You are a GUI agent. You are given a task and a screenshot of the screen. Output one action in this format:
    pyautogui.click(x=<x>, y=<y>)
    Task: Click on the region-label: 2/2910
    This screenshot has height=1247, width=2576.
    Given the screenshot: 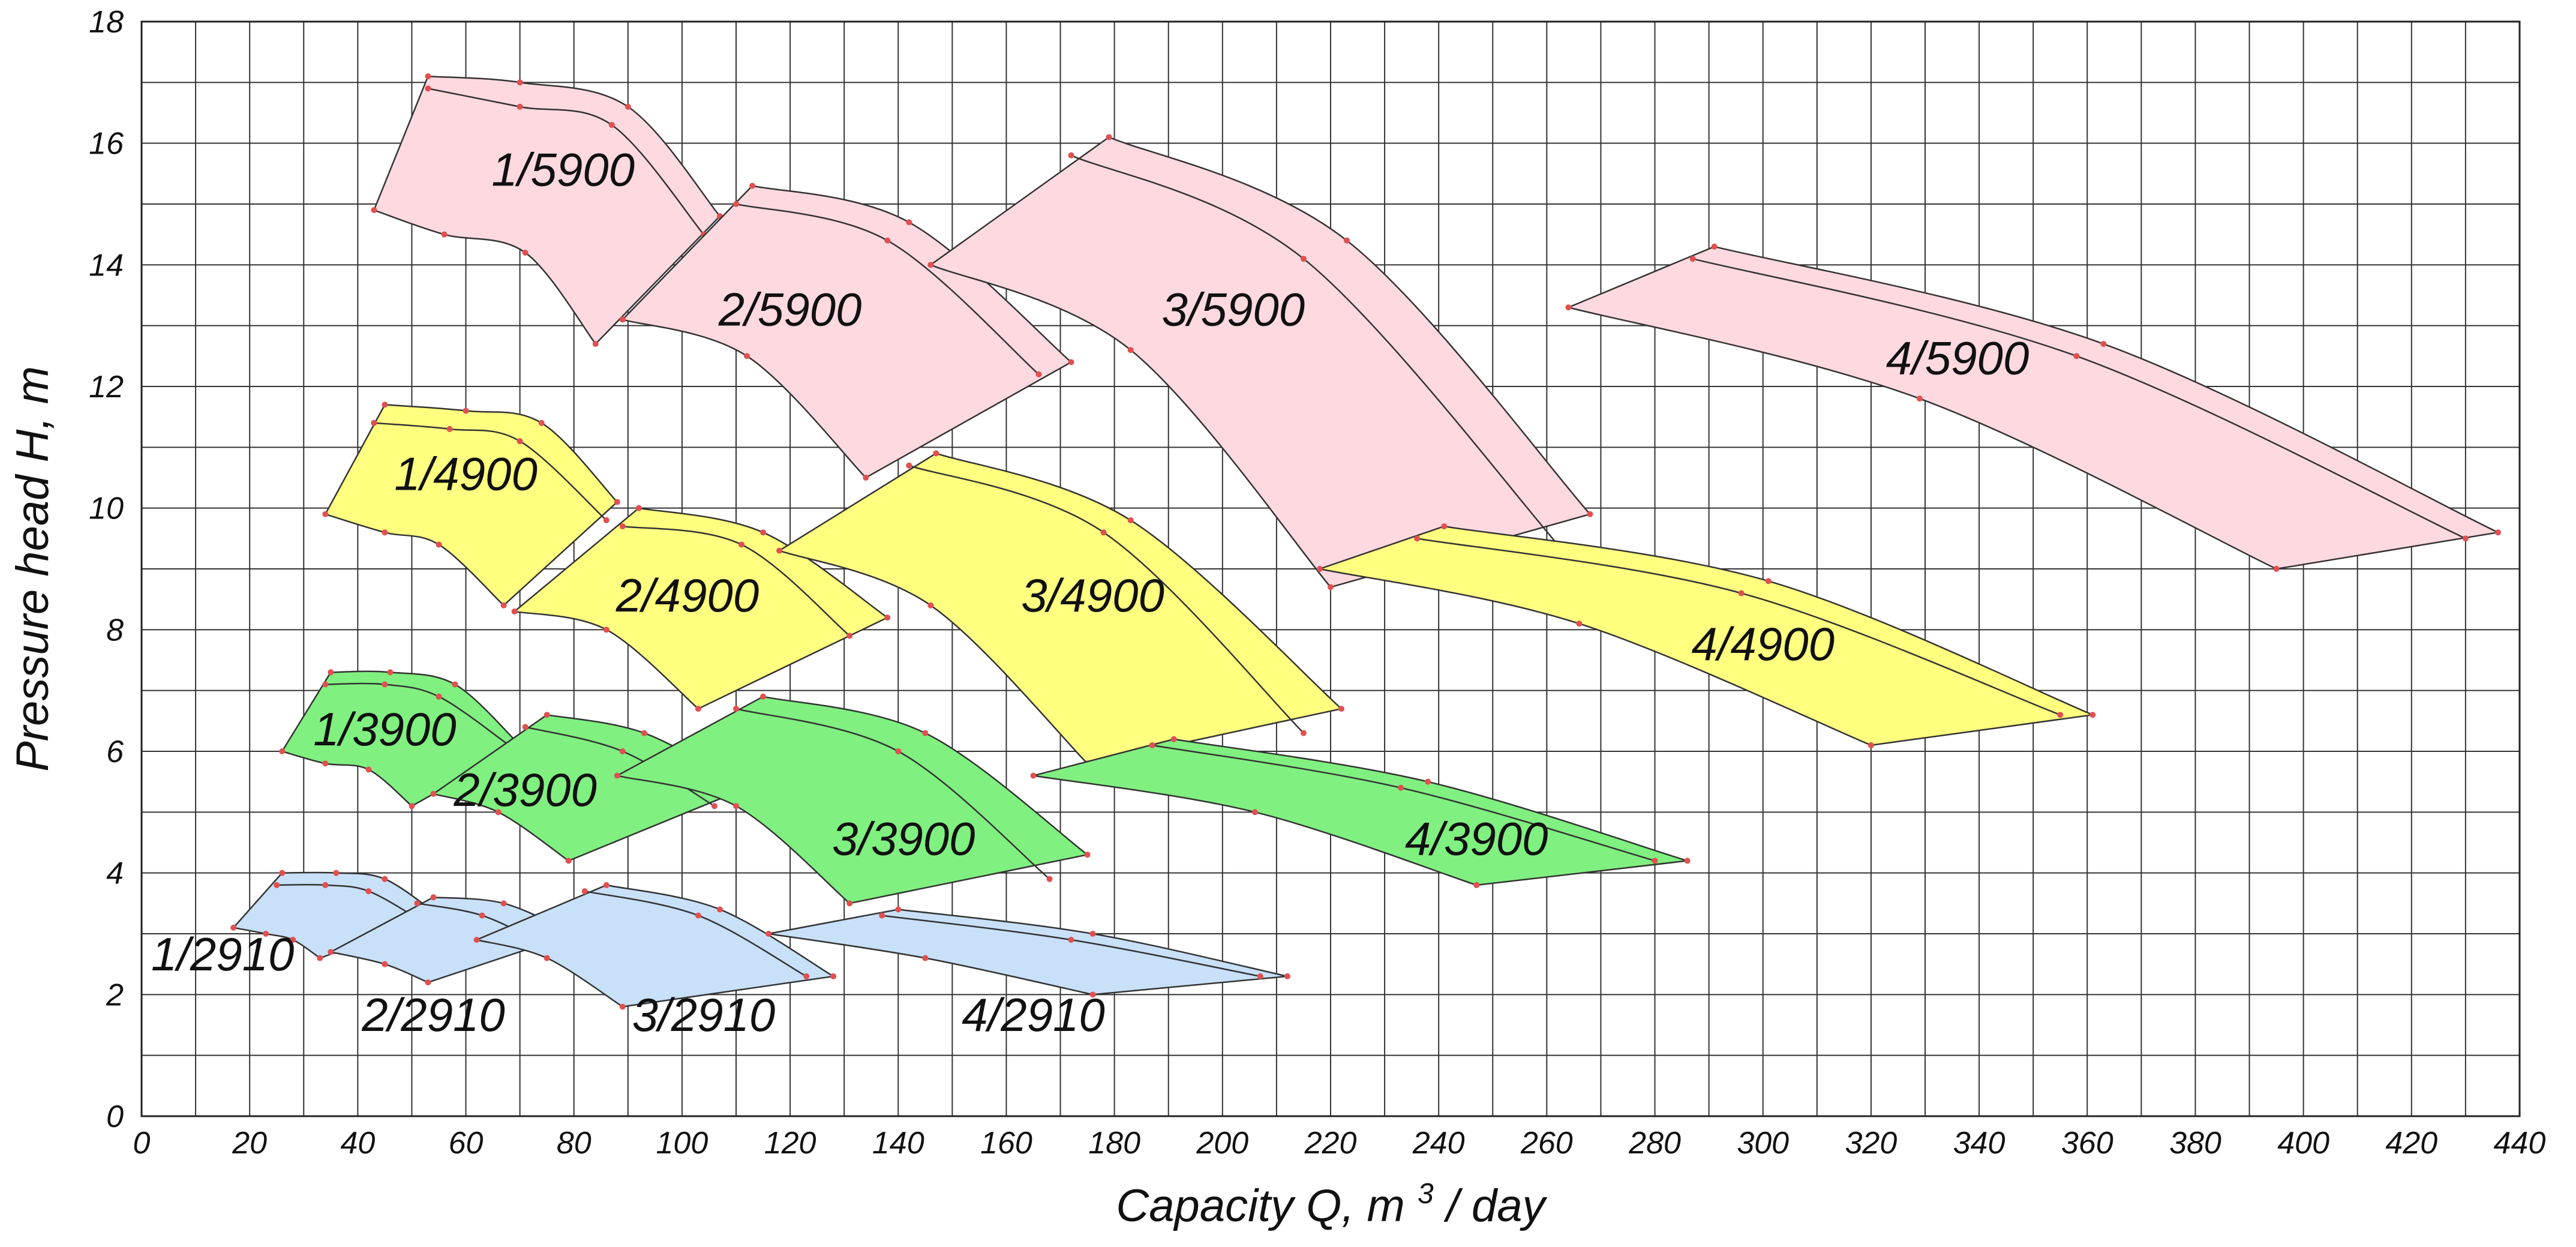 What is the action you would take?
    pyautogui.click(x=433, y=1014)
    